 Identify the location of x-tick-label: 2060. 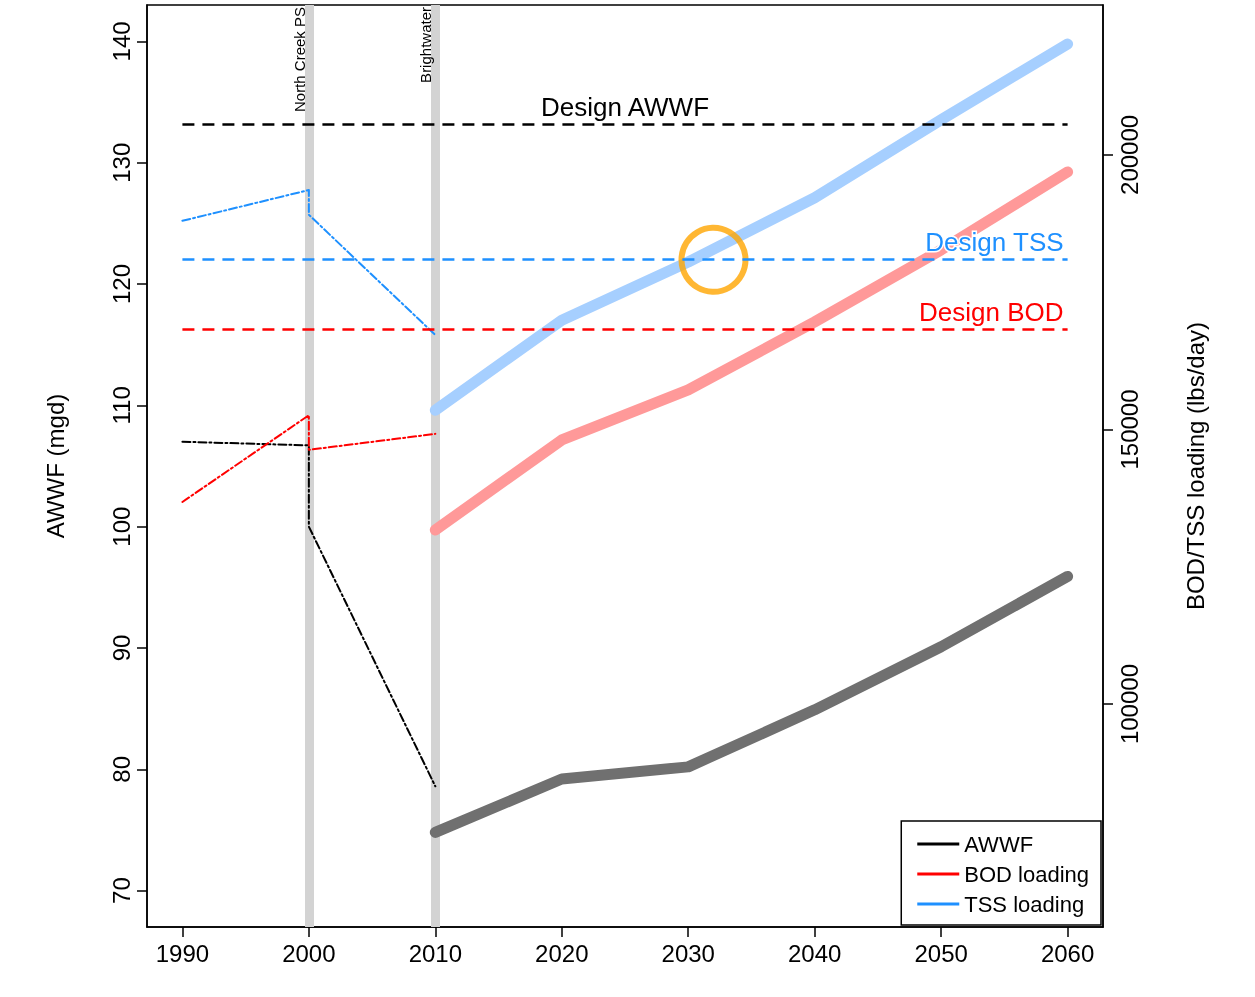
(1067, 953).